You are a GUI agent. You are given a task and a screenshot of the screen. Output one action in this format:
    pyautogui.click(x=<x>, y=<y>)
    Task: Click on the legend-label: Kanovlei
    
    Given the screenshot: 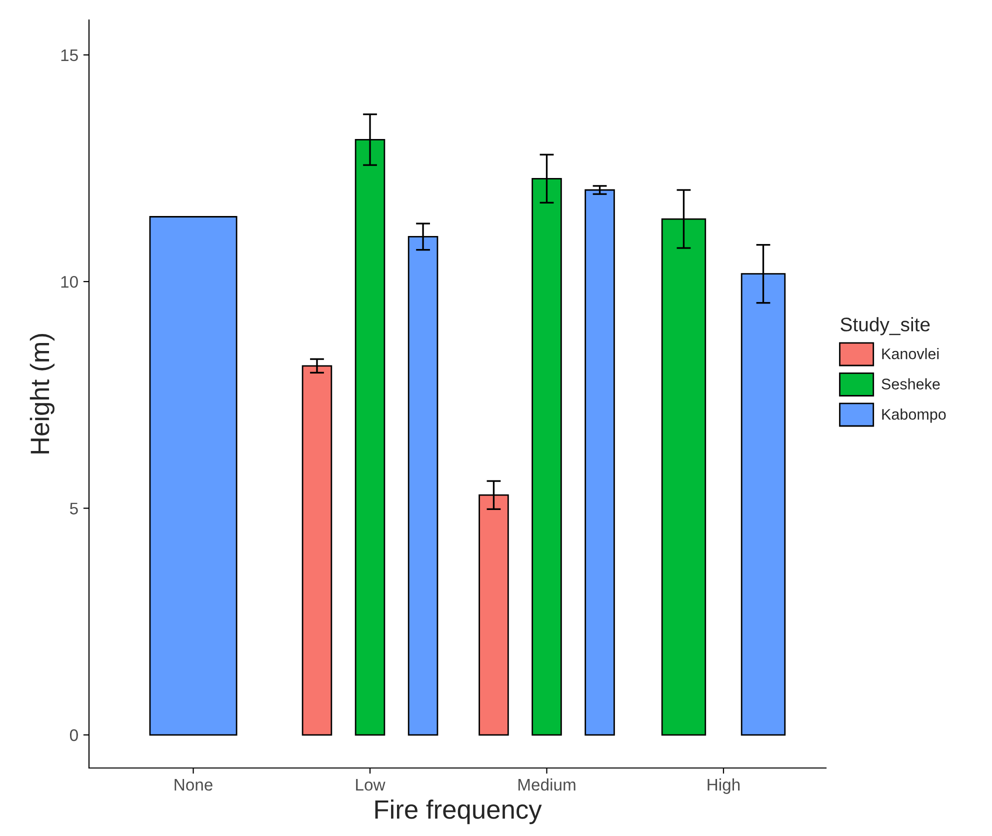 What is the action you would take?
    pyautogui.click(x=910, y=354)
    